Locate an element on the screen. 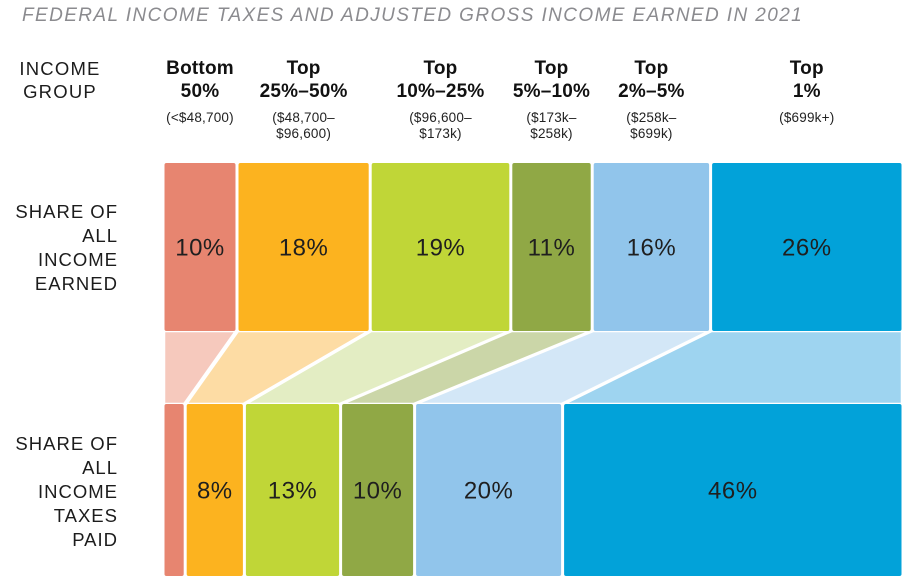 Image resolution: width=918 pixels, height=586 pixels. tax-share-label: 13% is located at coordinates (293, 491).